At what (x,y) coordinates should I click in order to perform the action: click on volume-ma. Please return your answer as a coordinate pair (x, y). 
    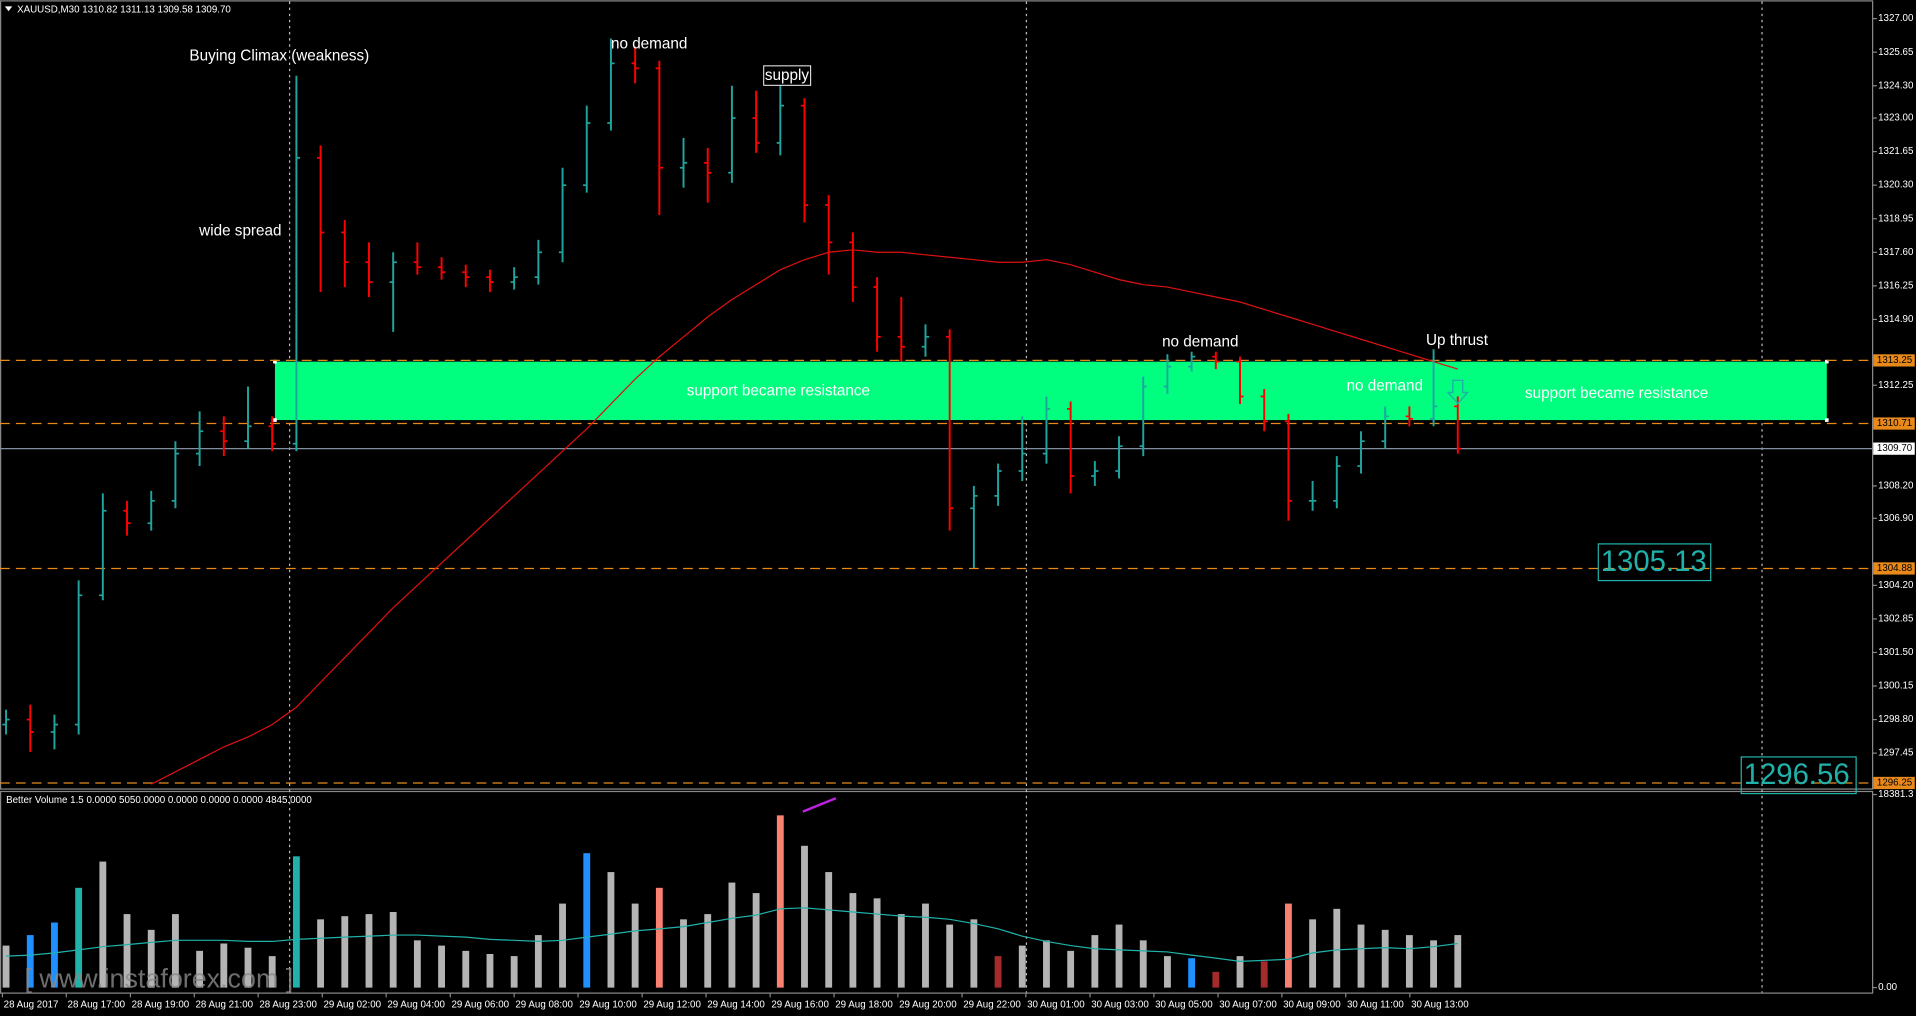
    Looking at the image, I should click on (732, 934).